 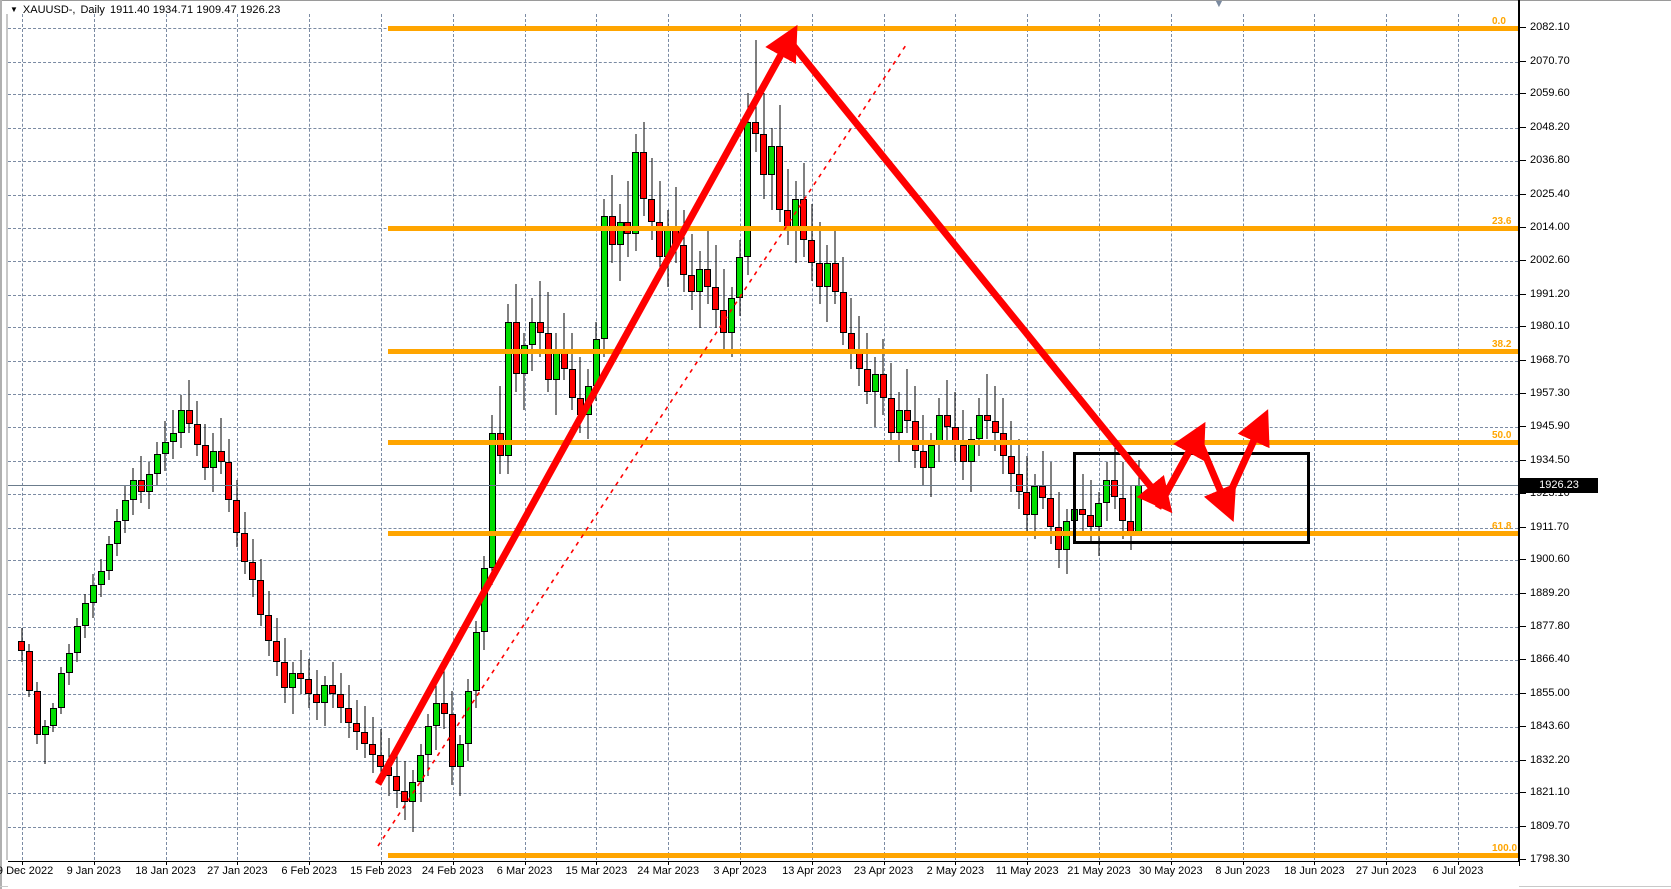 I want to click on timeframe-label: Daily, so click(x=92, y=10).